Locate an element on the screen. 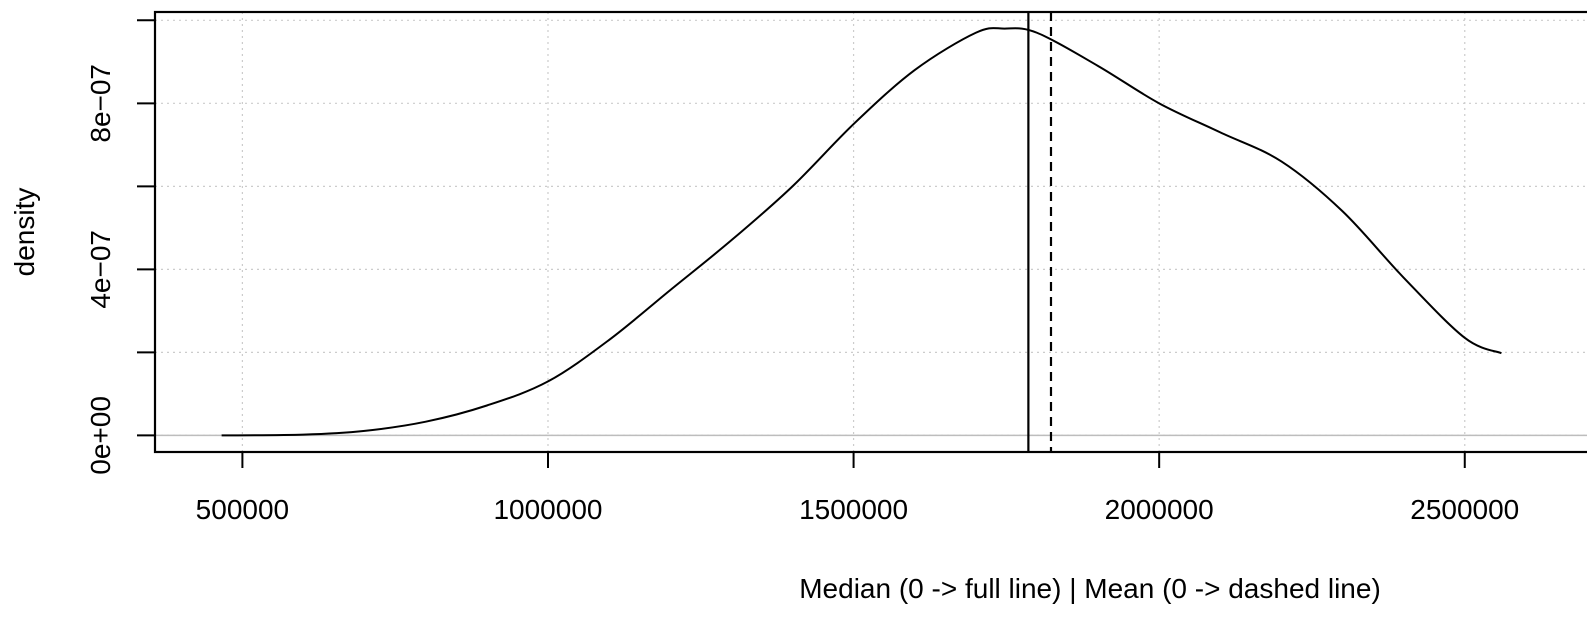  y-tick-label-2: 4e−07 is located at coordinates (100, 269).